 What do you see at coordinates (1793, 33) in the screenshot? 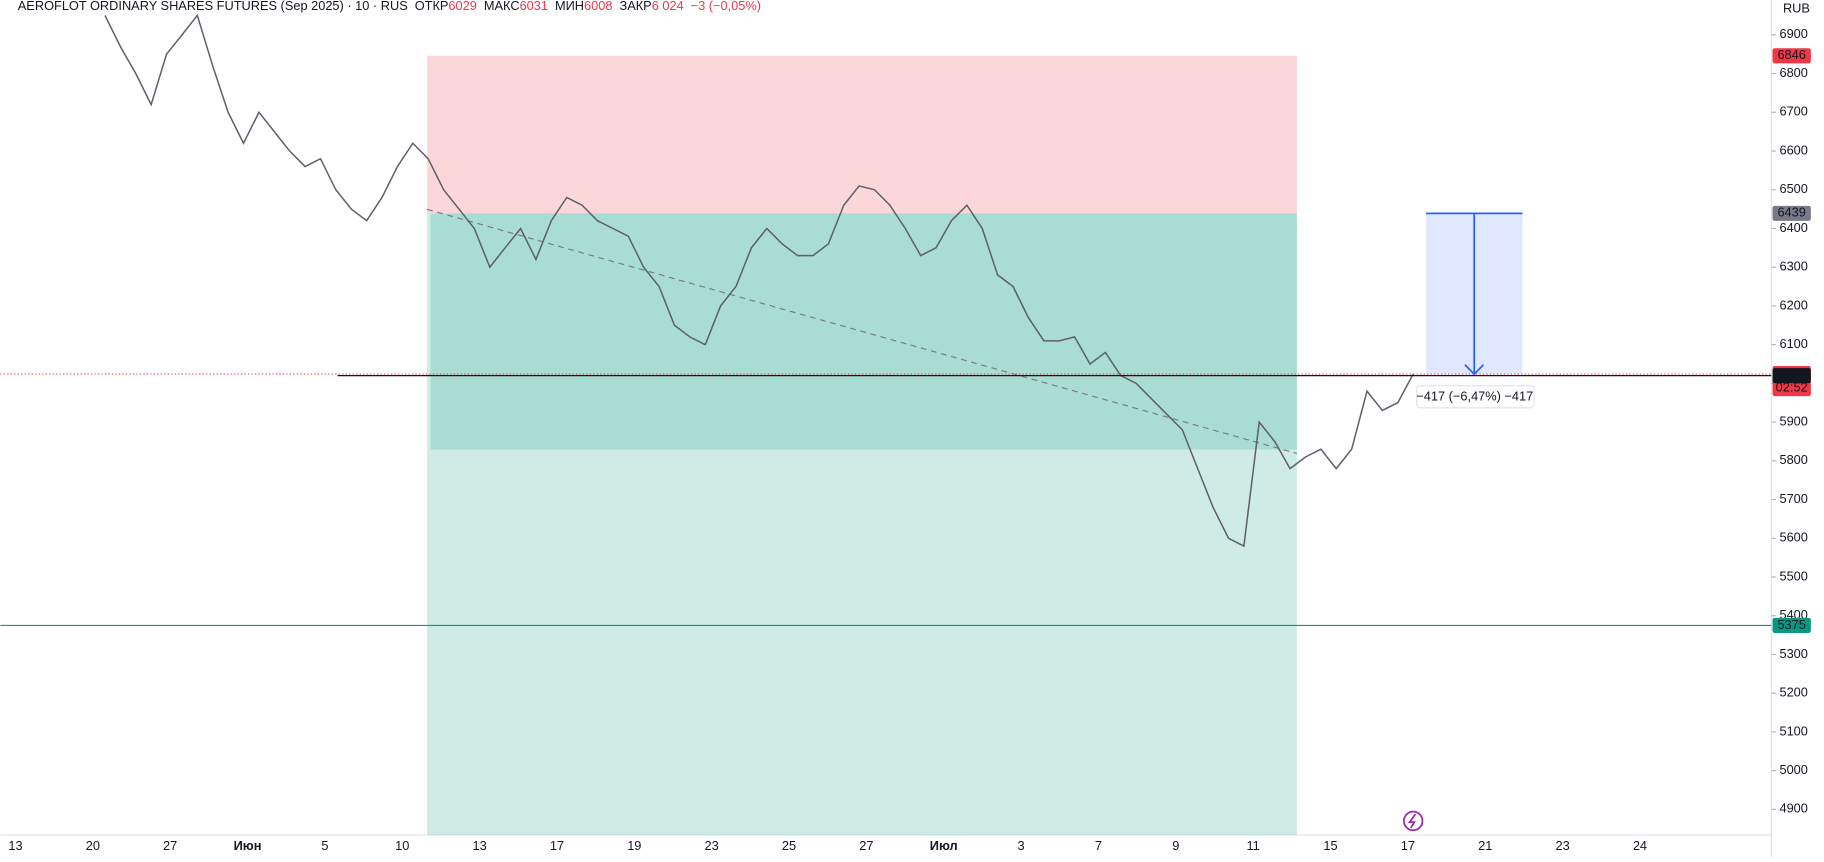
I see `y-tick-label: 6900` at bounding box center [1793, 33].